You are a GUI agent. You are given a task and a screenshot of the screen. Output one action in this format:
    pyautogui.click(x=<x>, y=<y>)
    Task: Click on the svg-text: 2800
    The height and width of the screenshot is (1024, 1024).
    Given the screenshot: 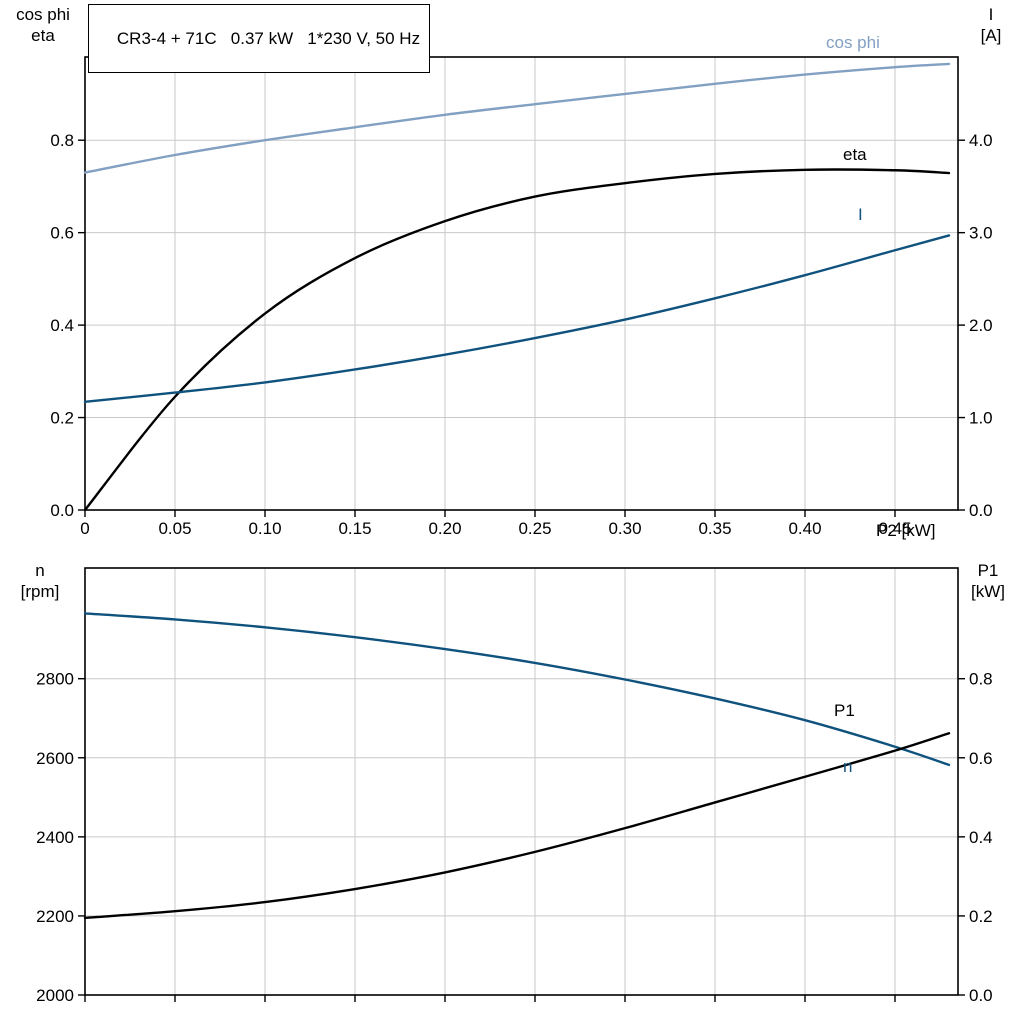 What is the action you would take?
    pyautogui.click(x=55, y=679)
    